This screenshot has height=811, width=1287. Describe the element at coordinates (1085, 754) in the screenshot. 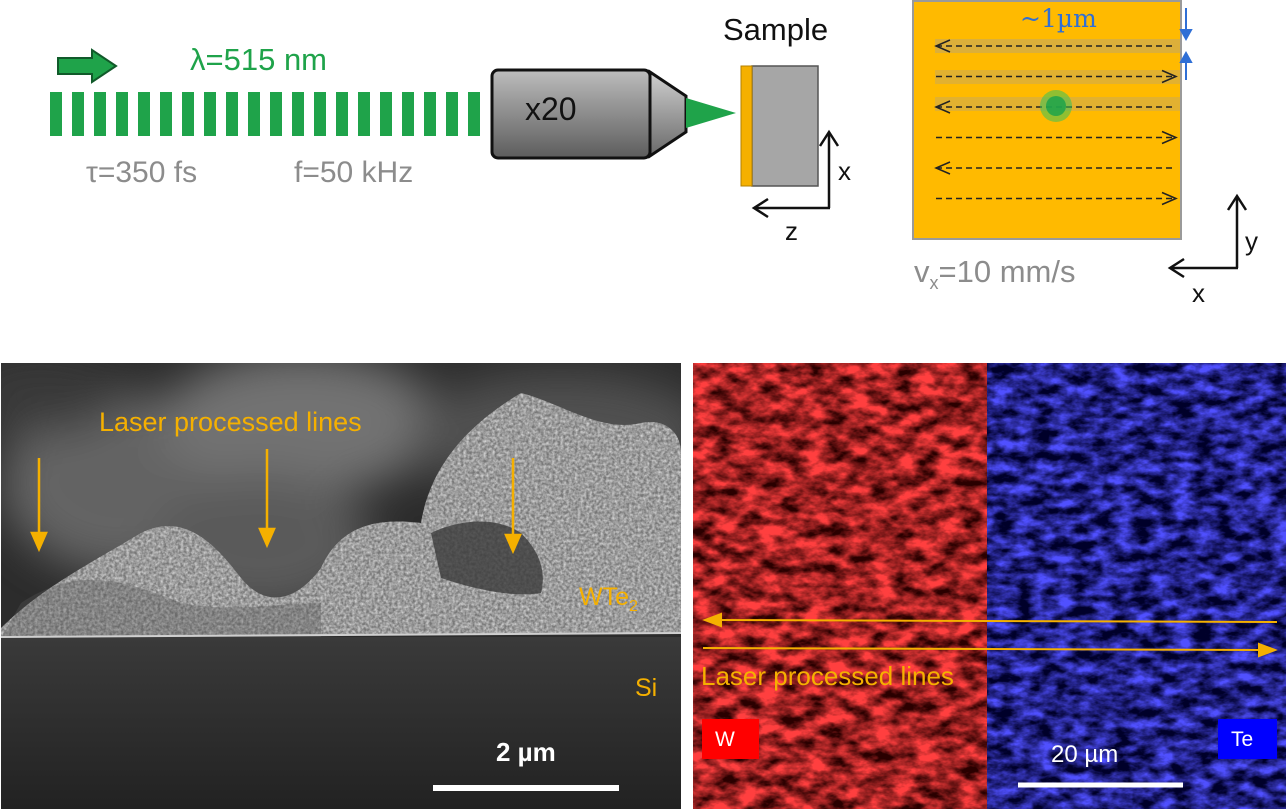

I see `eds-scale-label: 20 µm` at that location.